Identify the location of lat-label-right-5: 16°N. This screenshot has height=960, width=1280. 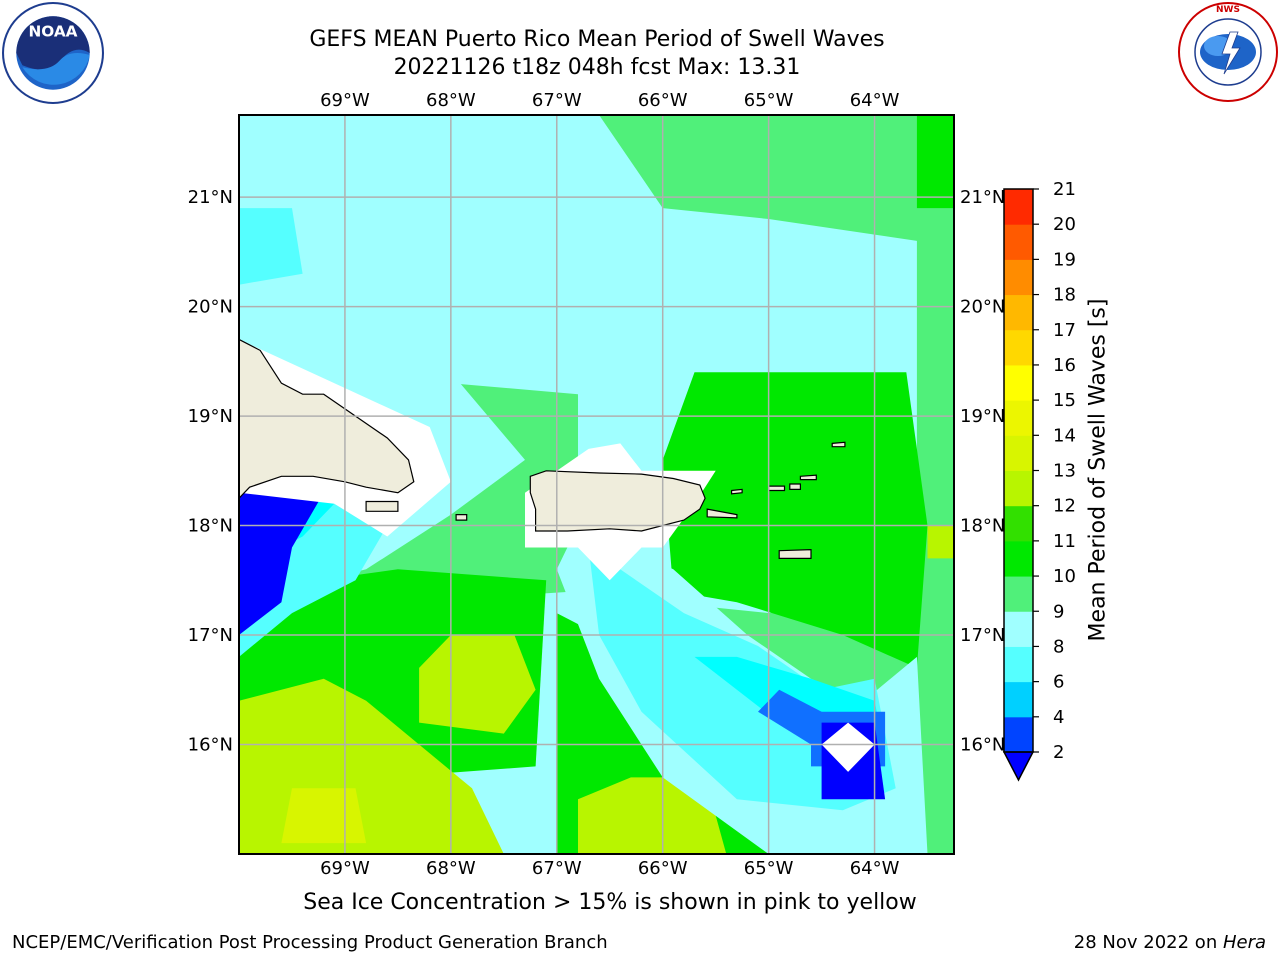
(982, 745).